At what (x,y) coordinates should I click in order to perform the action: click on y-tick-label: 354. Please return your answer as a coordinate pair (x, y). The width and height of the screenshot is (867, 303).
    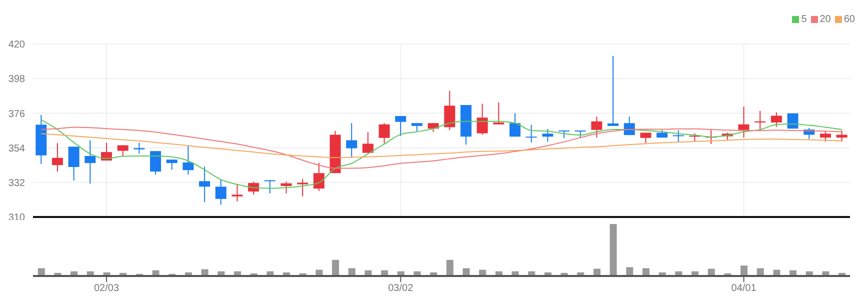
    Looking at the image, I should click on (17, 148).